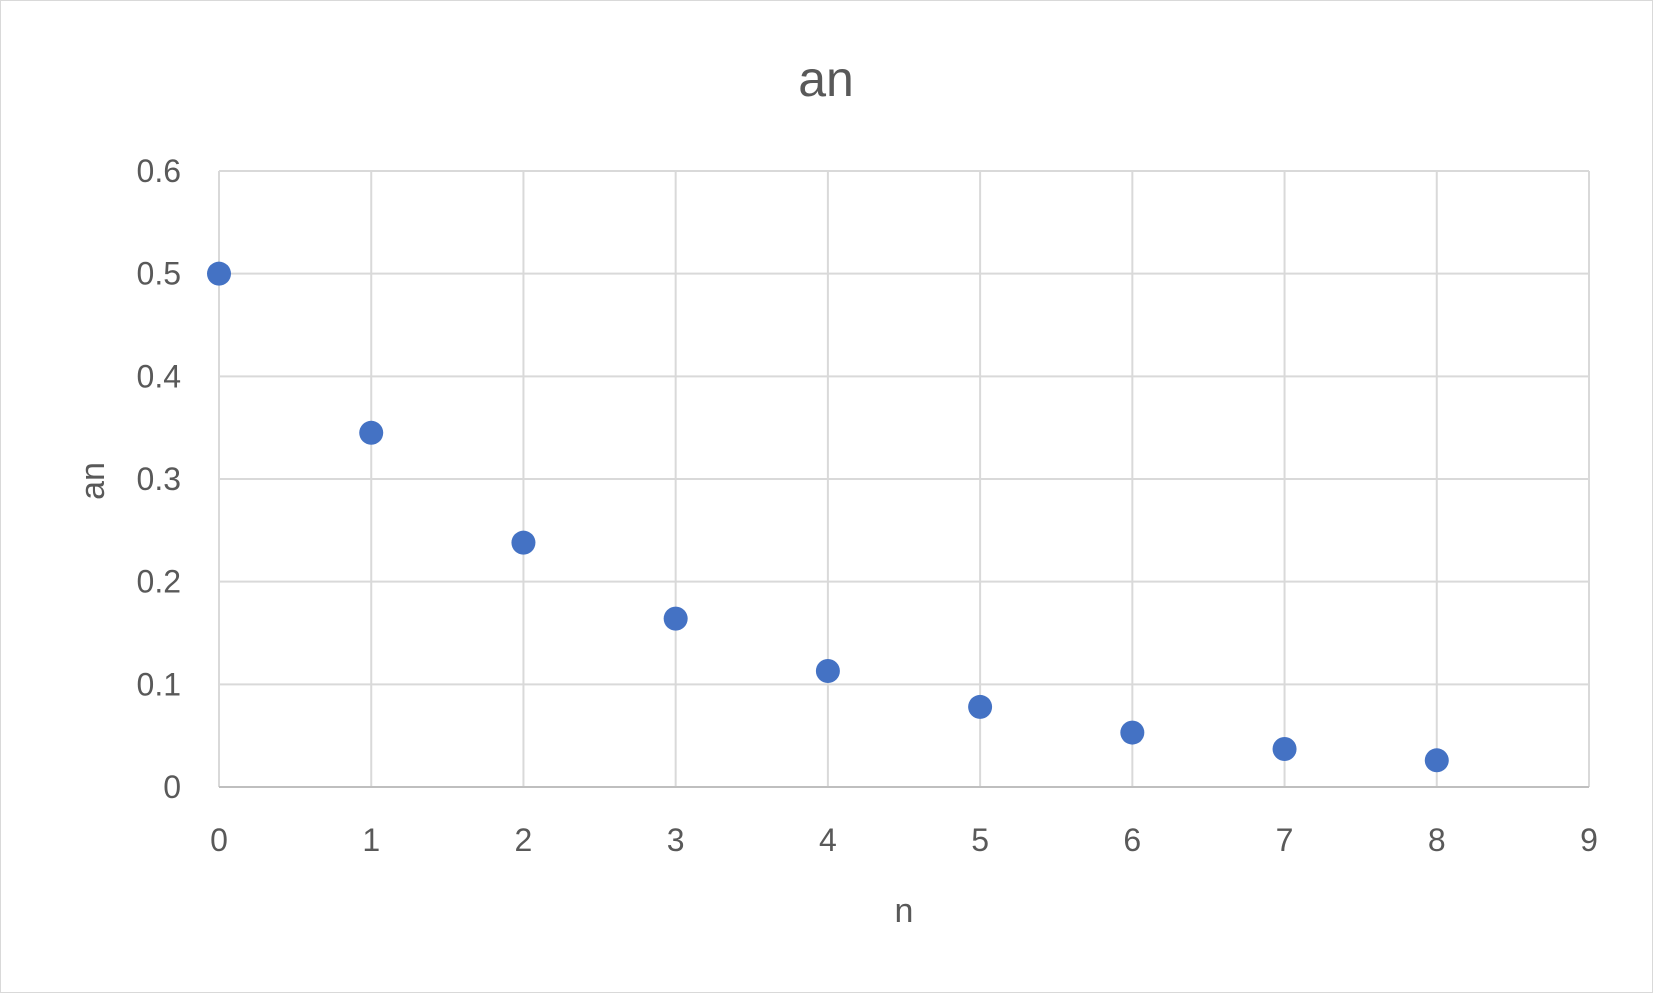  I want to click on y-axis-title: an, so click(93, 481).